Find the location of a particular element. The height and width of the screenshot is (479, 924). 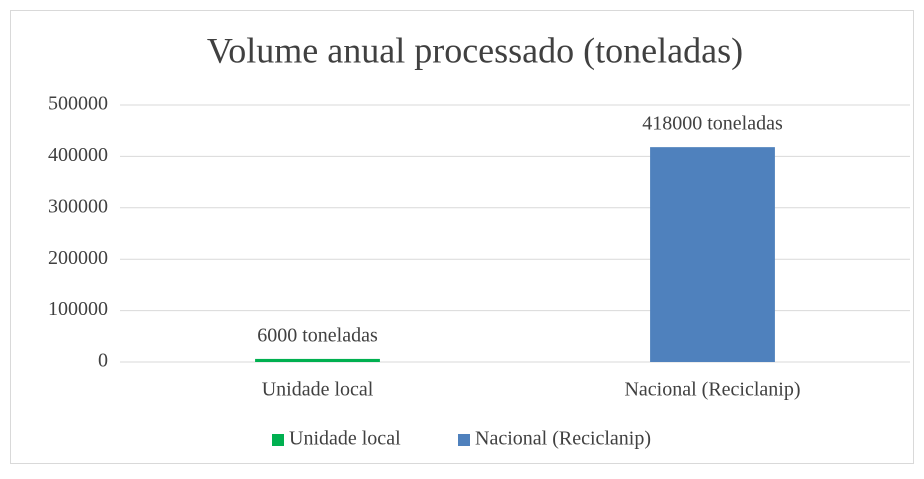

y-tick-label: 400000 is located at coordinates (78, 155).